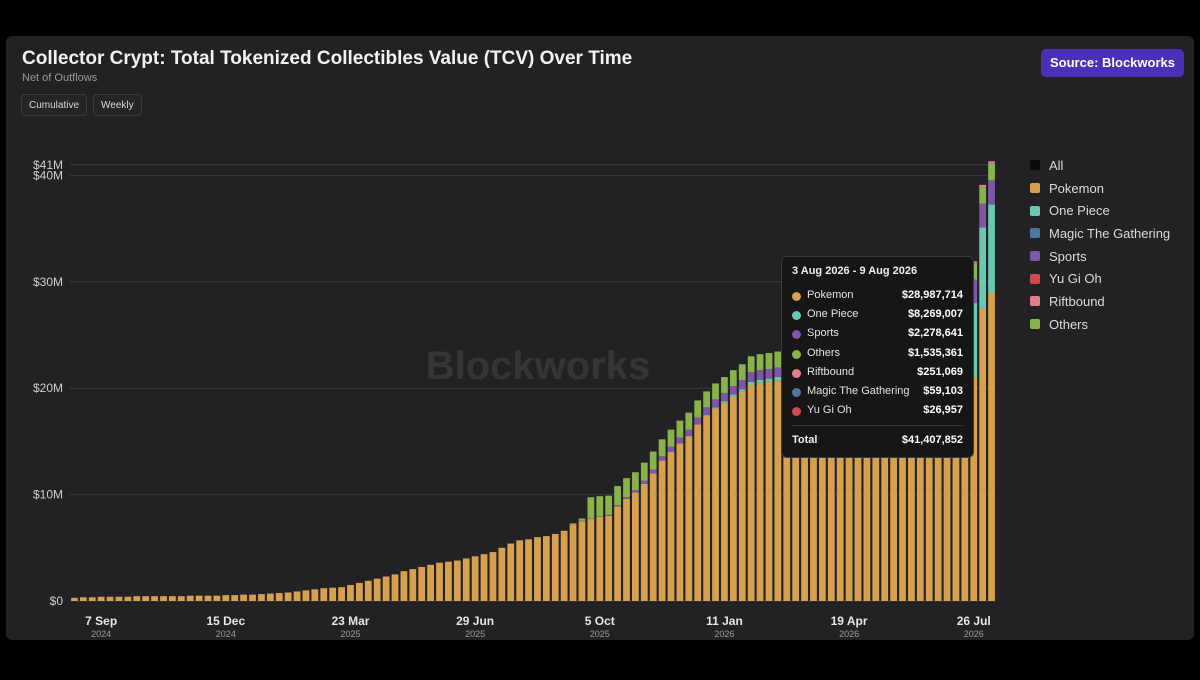 This screenshot has height=680, width=1200. I want to click on source-badge: Source: Blockworks, so click(1112, 63).